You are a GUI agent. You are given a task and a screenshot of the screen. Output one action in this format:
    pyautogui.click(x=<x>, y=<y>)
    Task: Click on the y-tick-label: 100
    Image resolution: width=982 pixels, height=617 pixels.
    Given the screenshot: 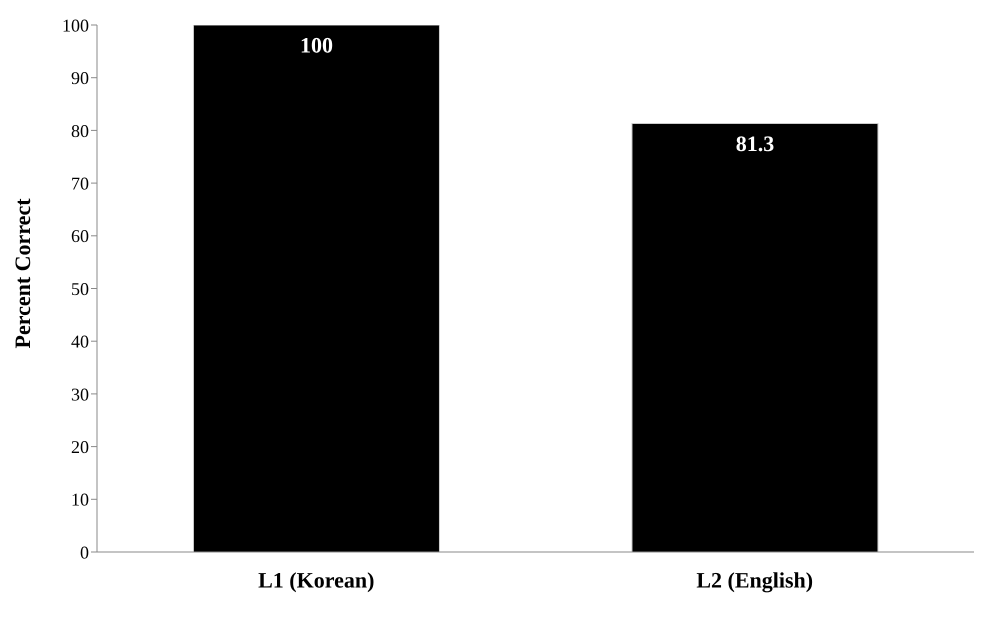 What is the action you would take?
    pyautogui.click(x=75, y=25)
    